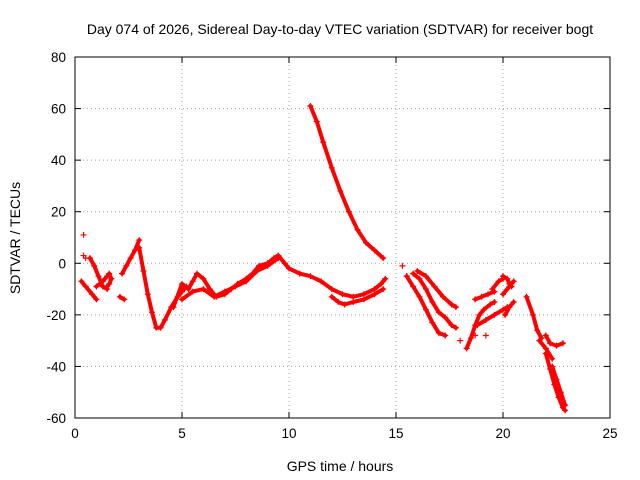 The image size is (640, 480). I want to click on y-tick-label: -20, so click(56, 315).